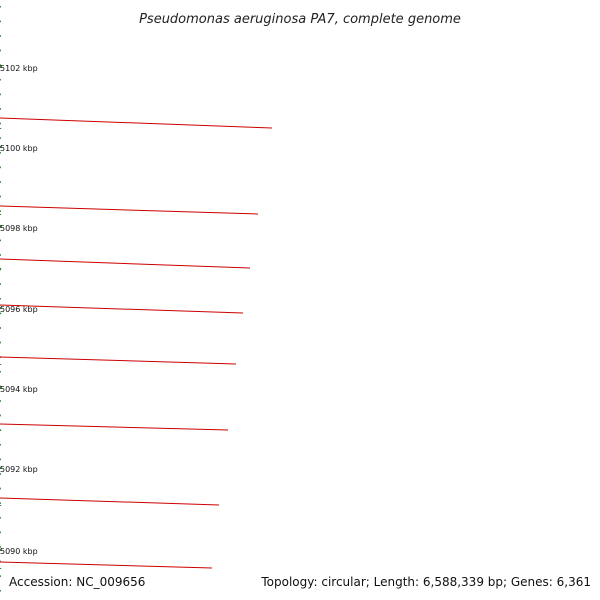  I want to click on scale-label-5092: 5092 kbp, so click(19, 469).